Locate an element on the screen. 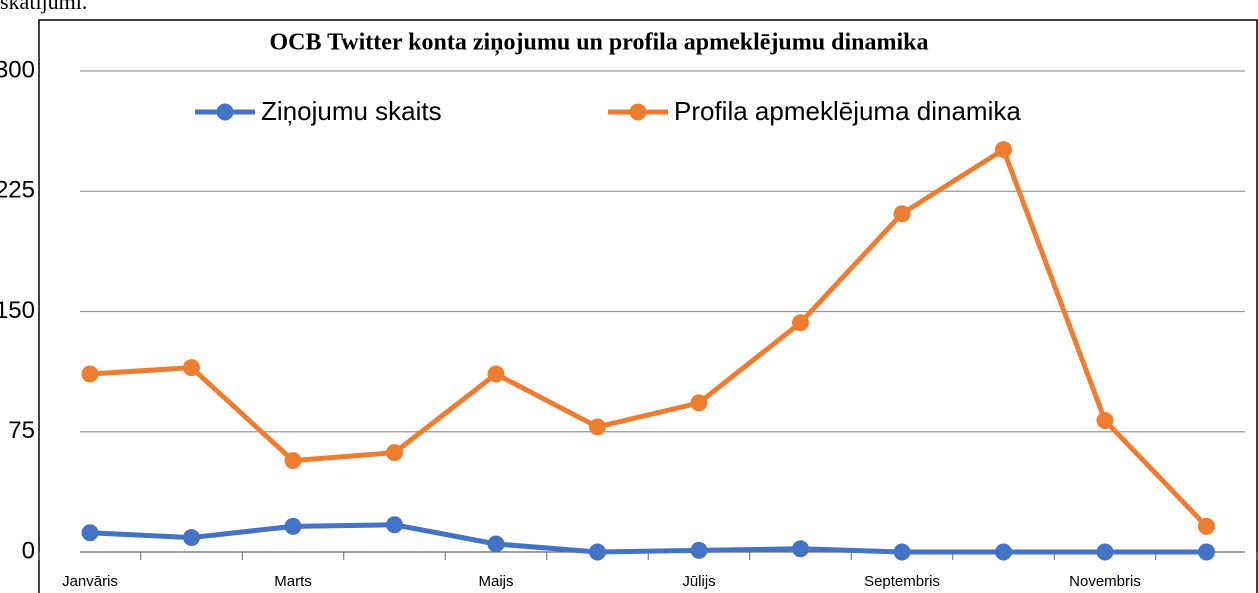 The height and width of the screenshot is (593, 1258). series-line is located at coordinates (648, 538).